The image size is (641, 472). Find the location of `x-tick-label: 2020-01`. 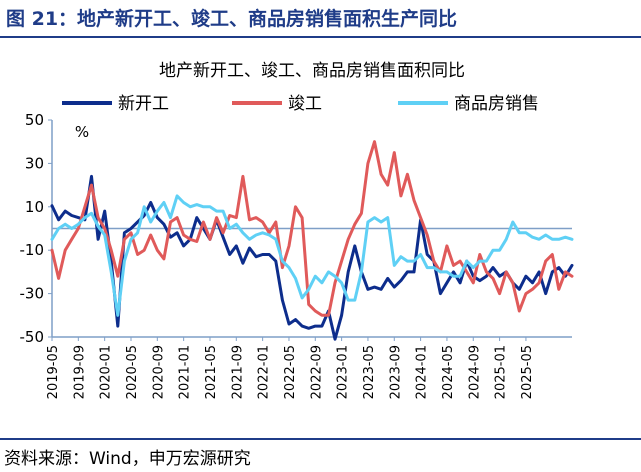

x-tick-label: 2020-01 is located at coordinates (106, 372).